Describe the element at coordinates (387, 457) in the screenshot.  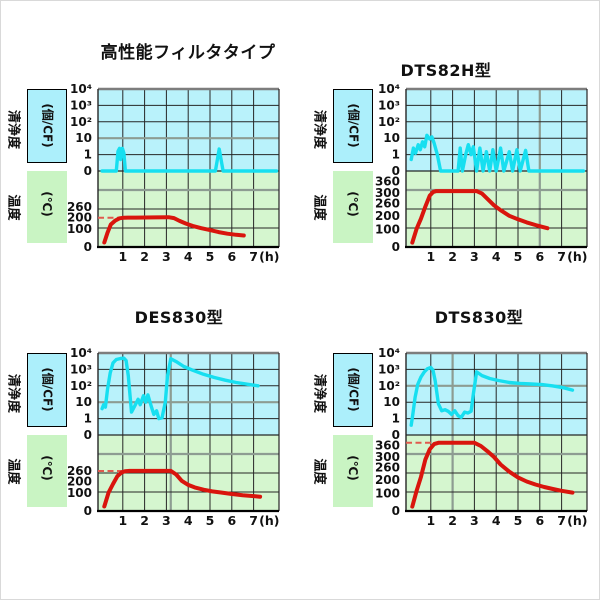
I see `temperature-tick-label: 300` at that location.